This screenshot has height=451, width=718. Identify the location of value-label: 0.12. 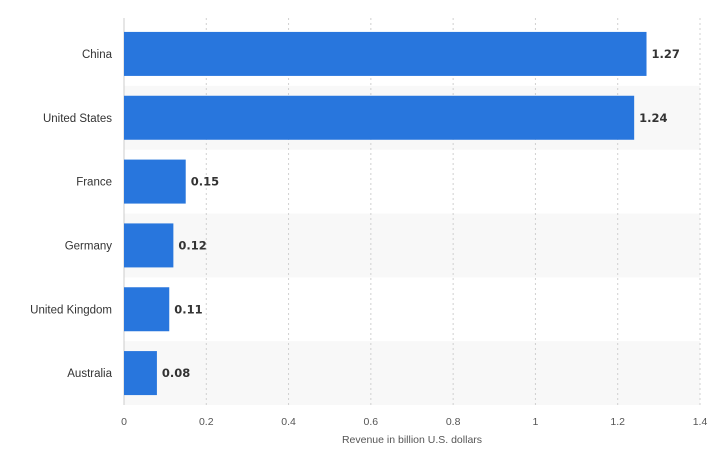
(192, 245).